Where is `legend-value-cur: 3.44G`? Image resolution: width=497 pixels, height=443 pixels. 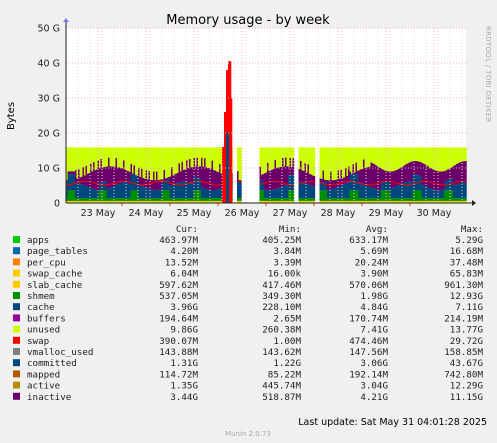
legend-value-cur: 3.44G is located at coordinates (184, 397).